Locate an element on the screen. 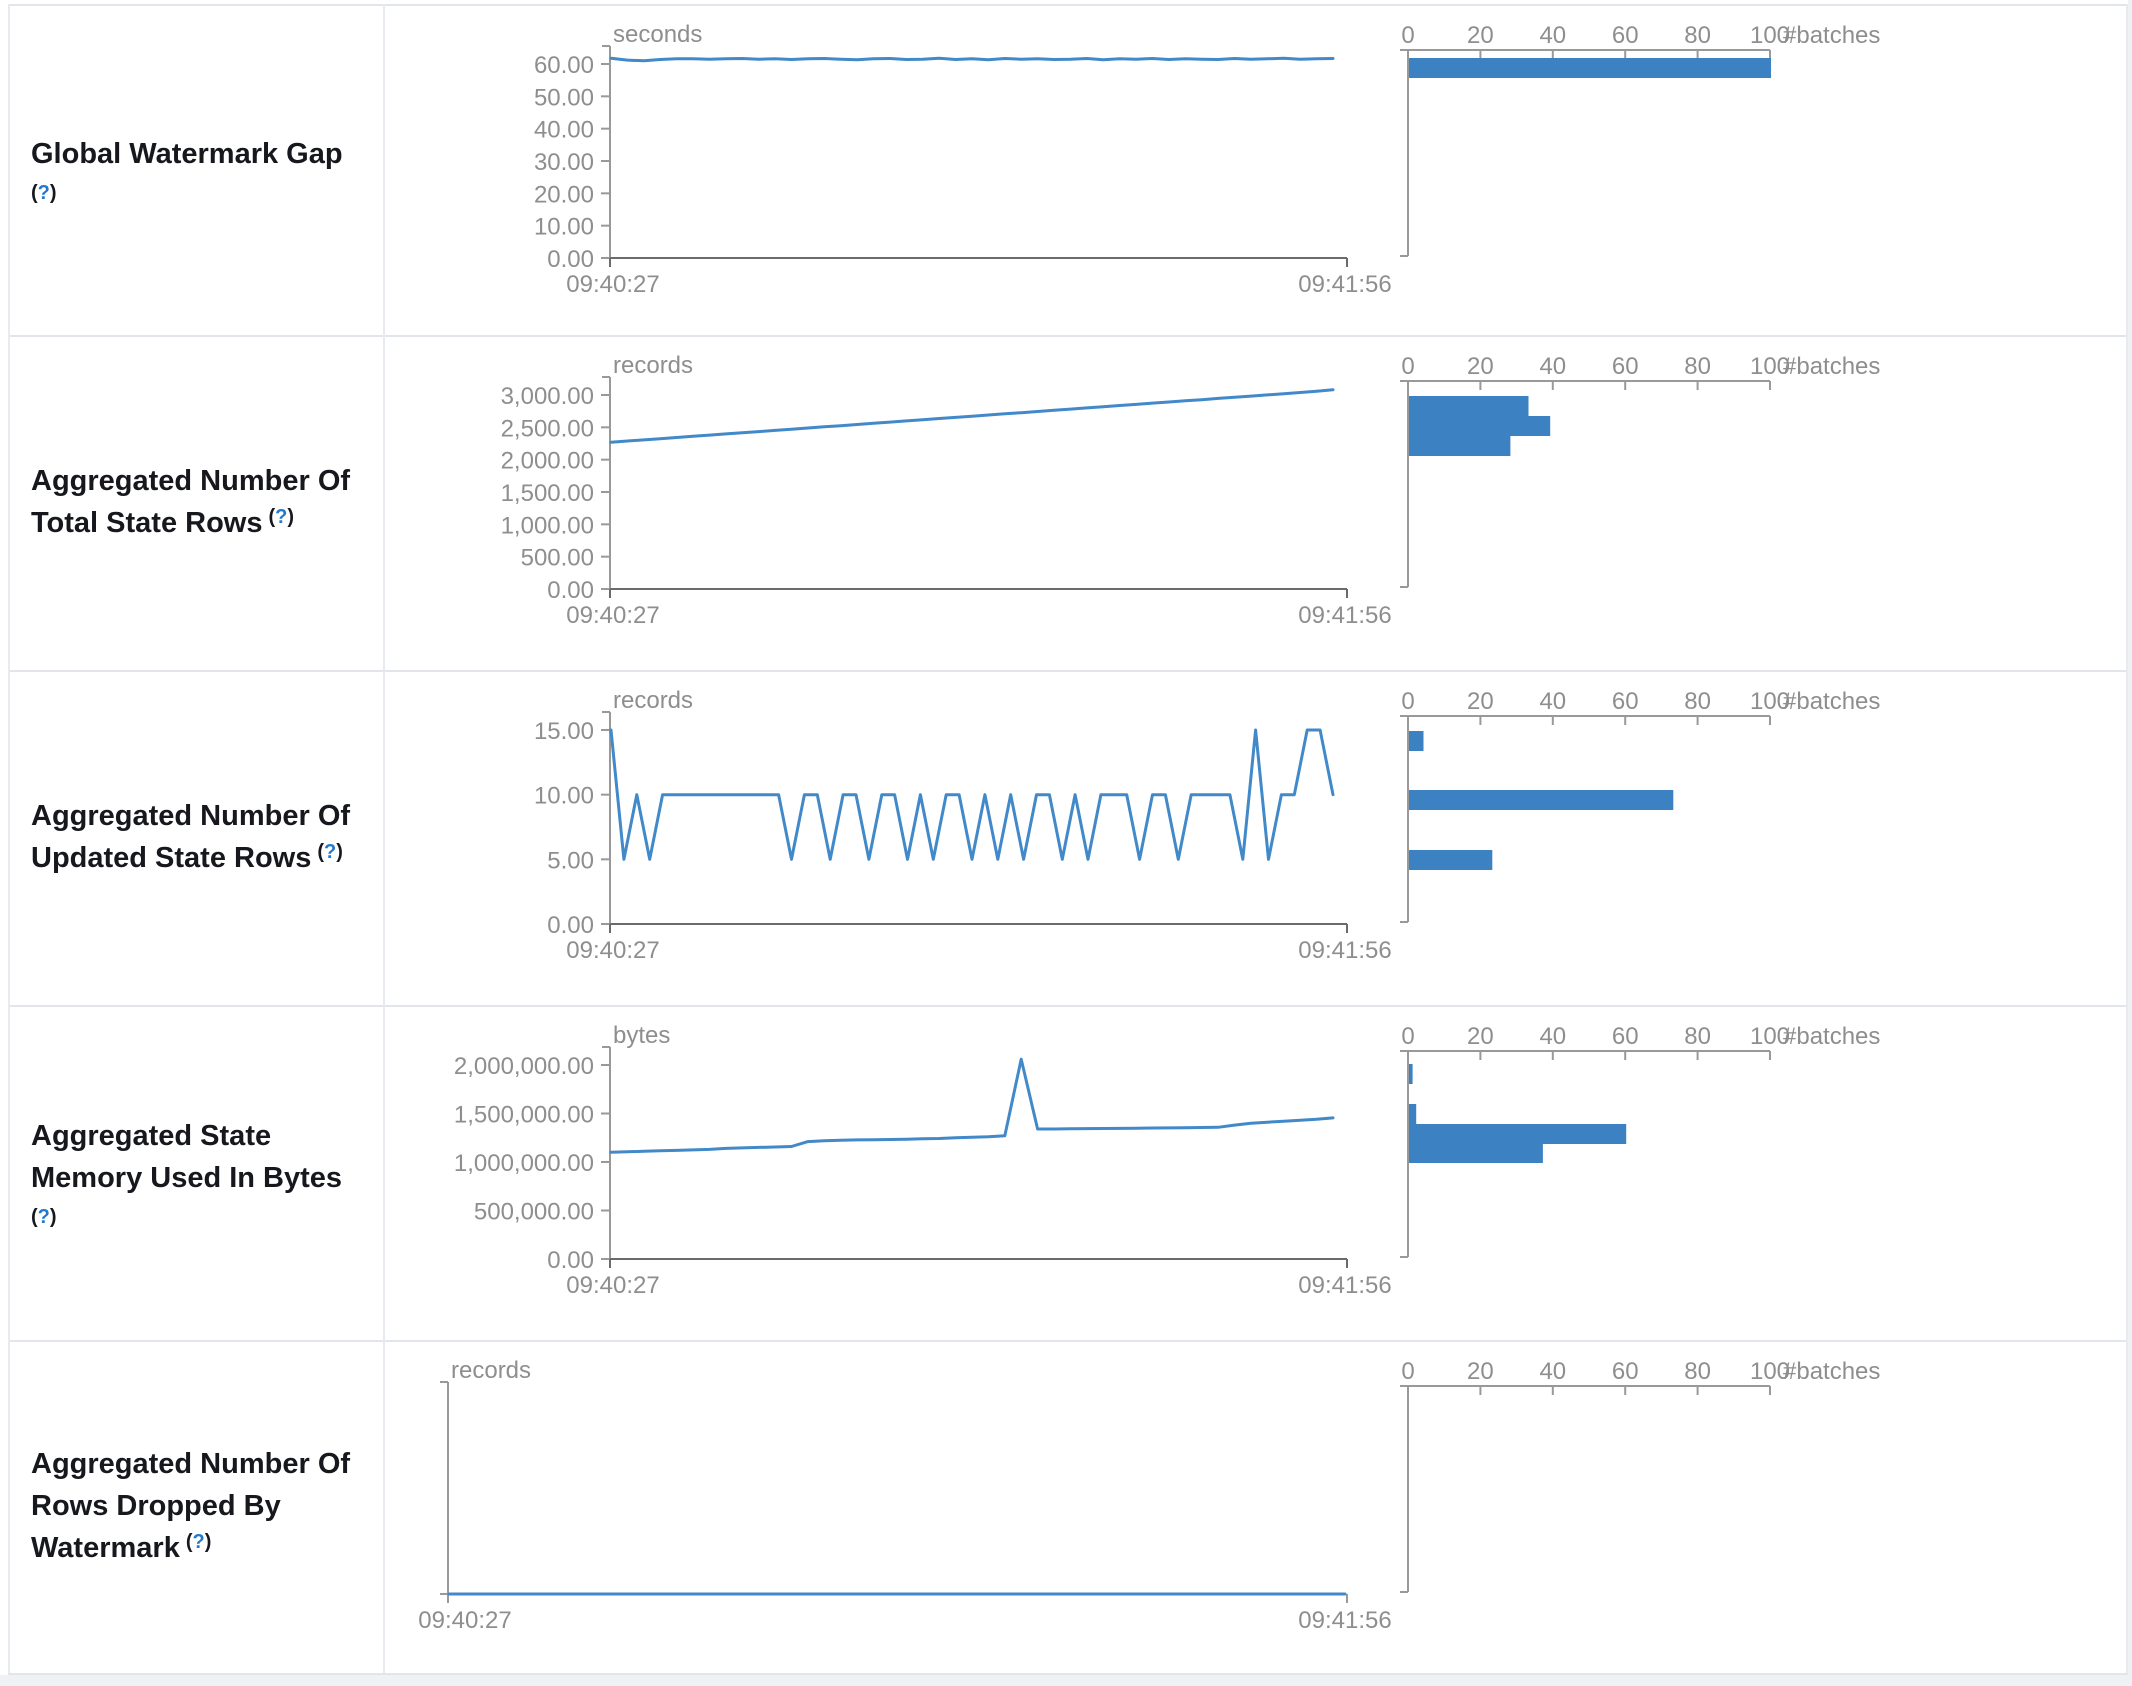 This screenshot has width=2132, height=1686. metric-title: Aggregated State is located at coordinates (203, 1136).